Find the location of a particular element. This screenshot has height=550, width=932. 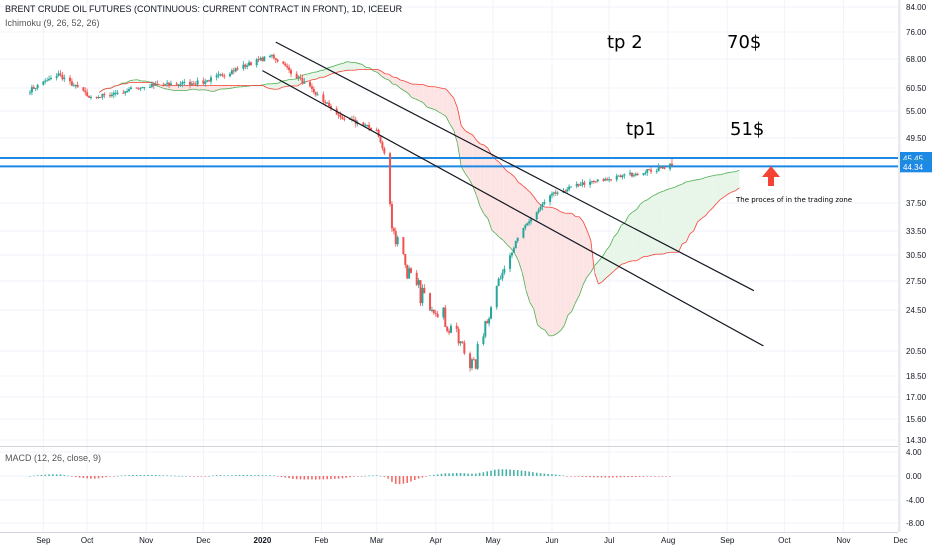

tp1-value: 51$ is located at coordinates (747, 129).